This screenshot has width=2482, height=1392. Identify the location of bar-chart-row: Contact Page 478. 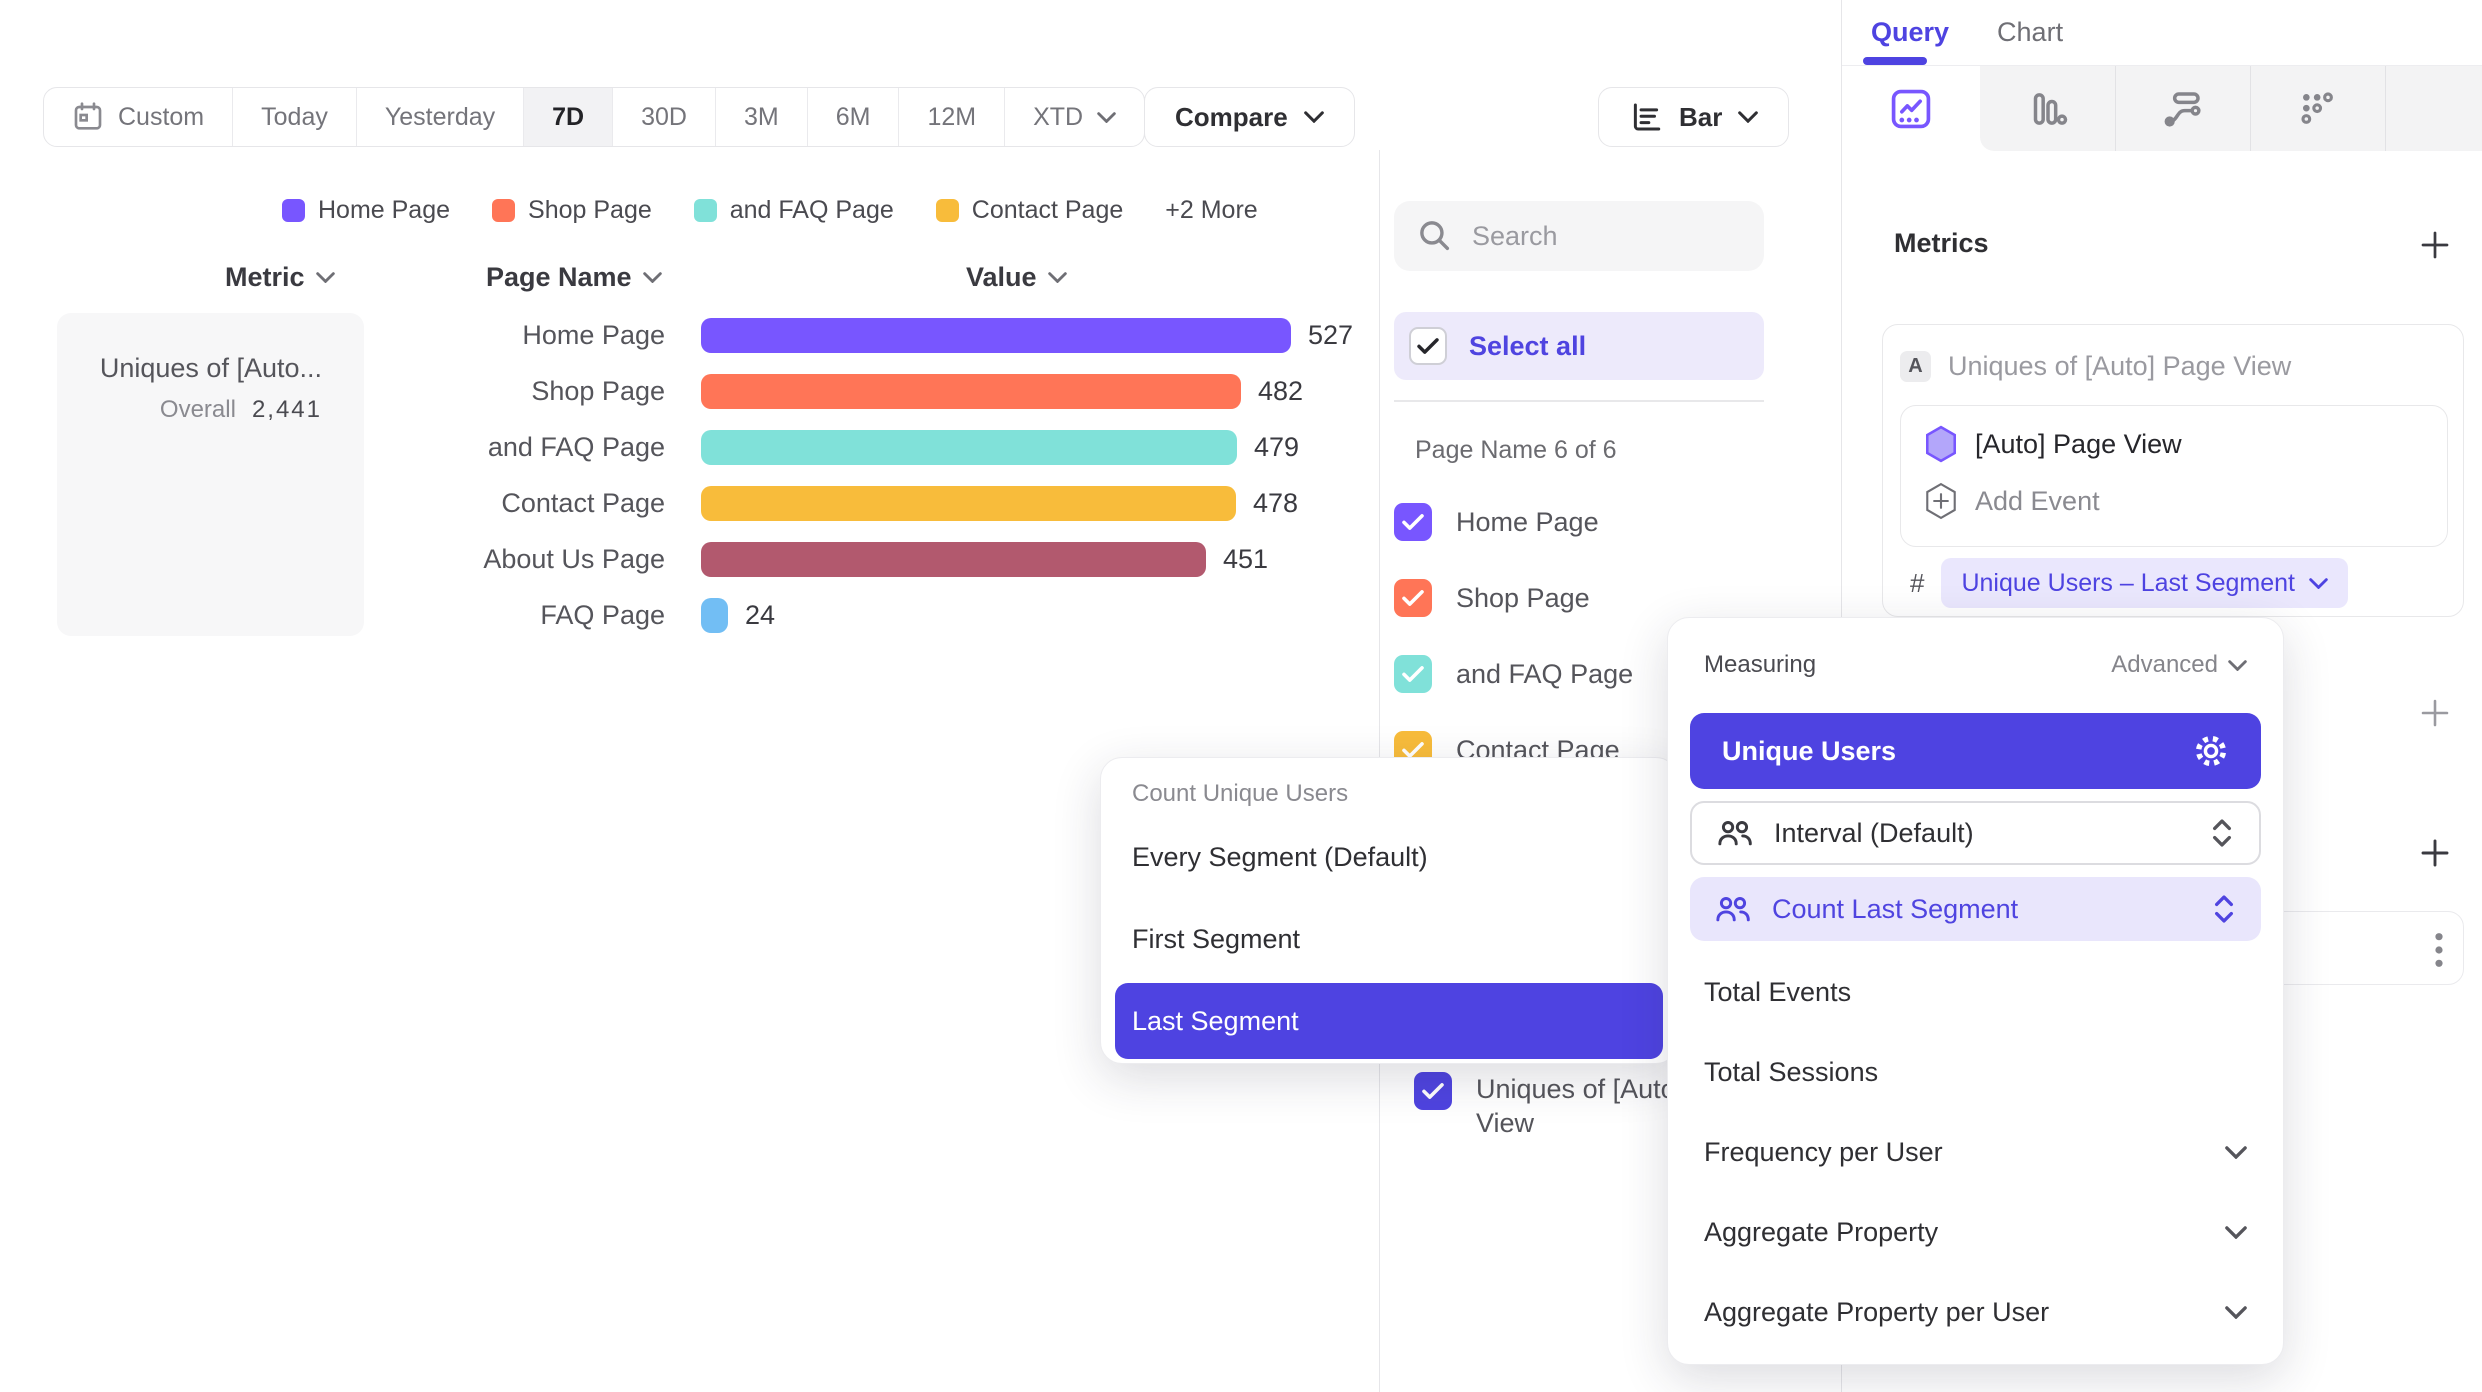
(689, 503).